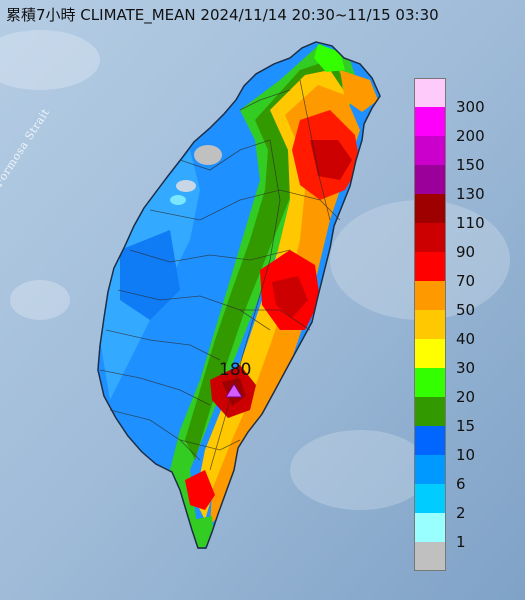  I want to click on legend-label: 6, so click(461, 484).